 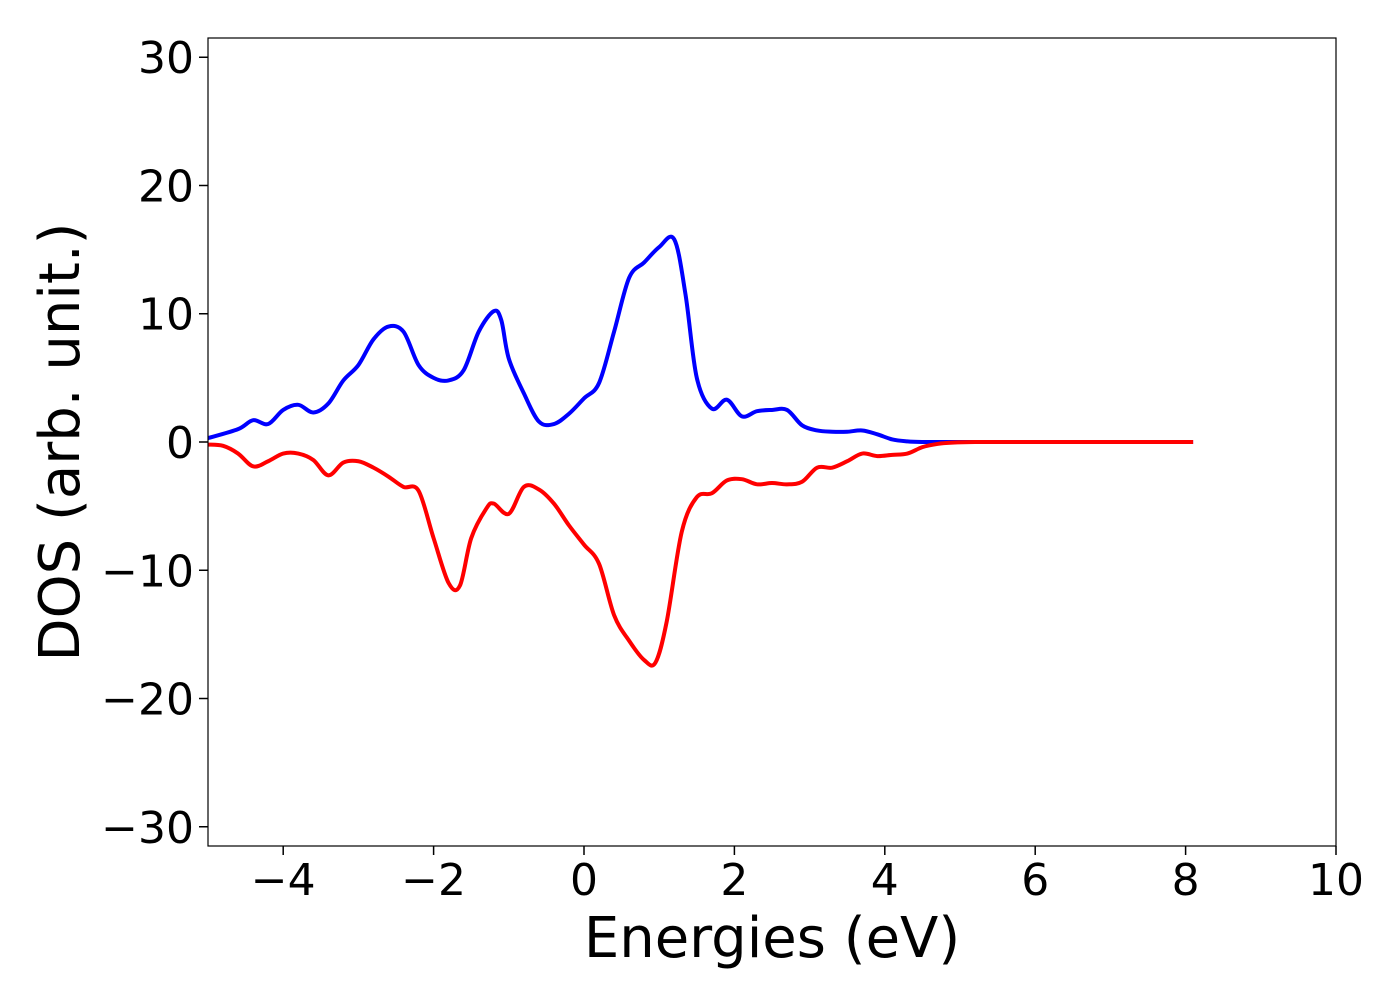 What do you see at coordinates (701, 339) in the screenshot?
I see `series-line-spin-up` at bounding box center [701, 339].